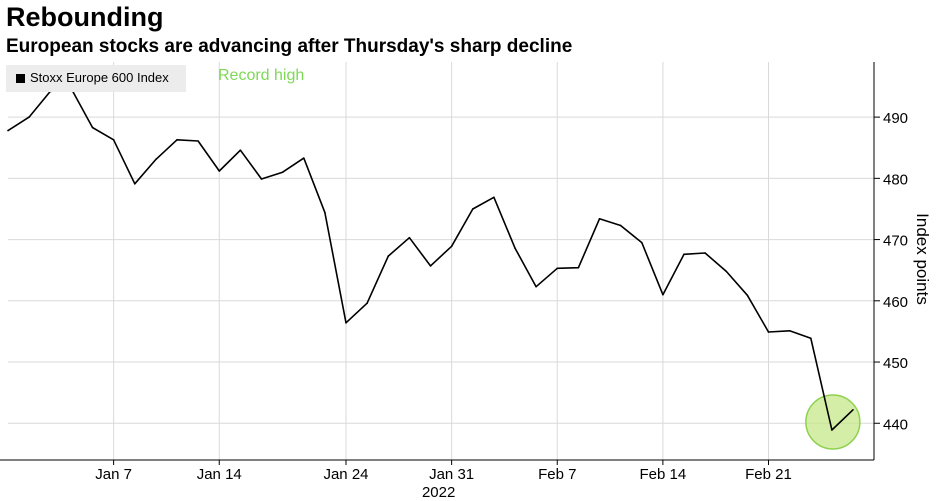 Image resolution: width=941 pixels, height=501 pixels. Describe the element at coordinates (451, 474) in the screenshot. I see `x-tick-label: Jan 31` at that location.